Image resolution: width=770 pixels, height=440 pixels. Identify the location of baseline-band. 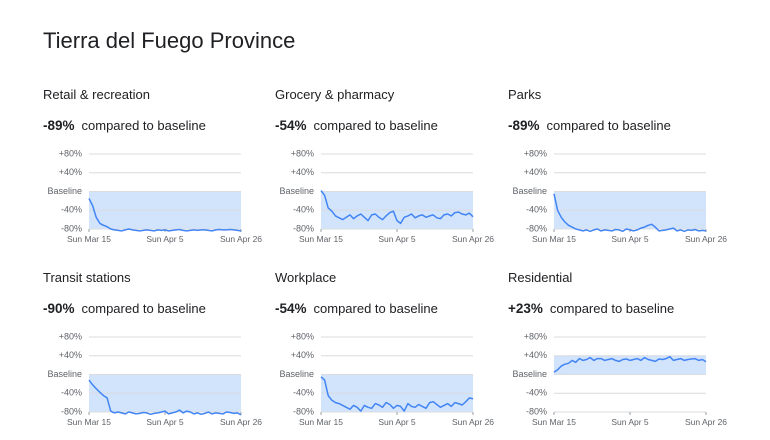
(630, 365).